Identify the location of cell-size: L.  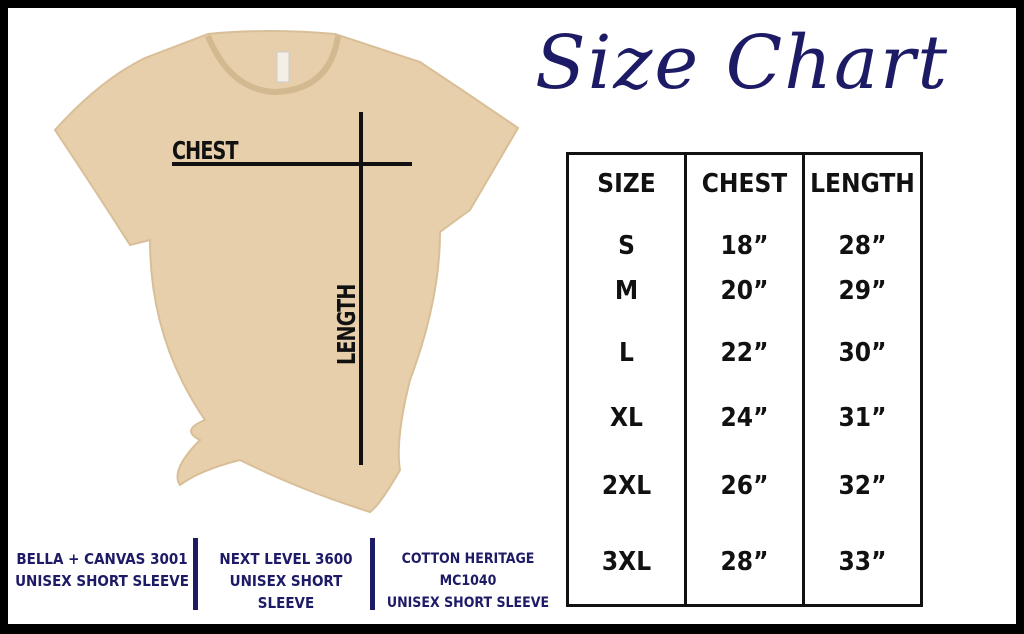
(626, 353).